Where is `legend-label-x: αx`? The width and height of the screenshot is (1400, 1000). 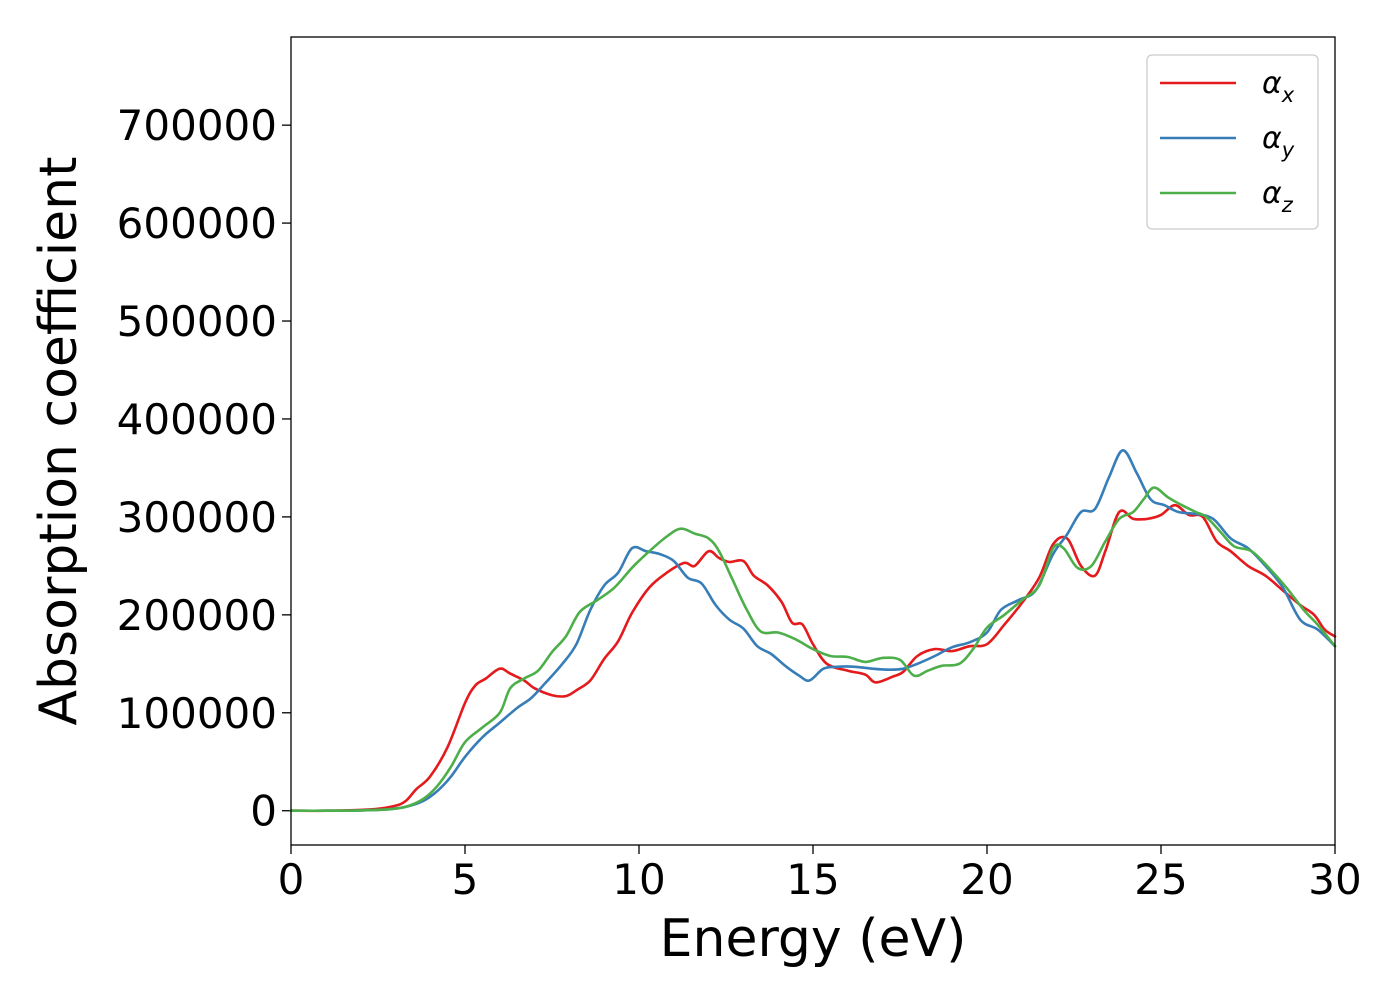
legend-label-x: αx is located at coordinates (1278, 86).